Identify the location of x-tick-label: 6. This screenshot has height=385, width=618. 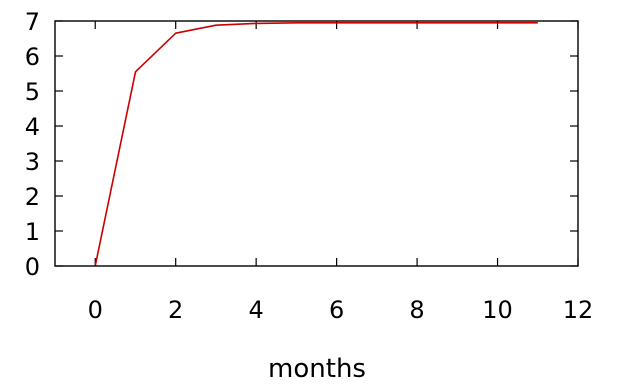
(336, 310).